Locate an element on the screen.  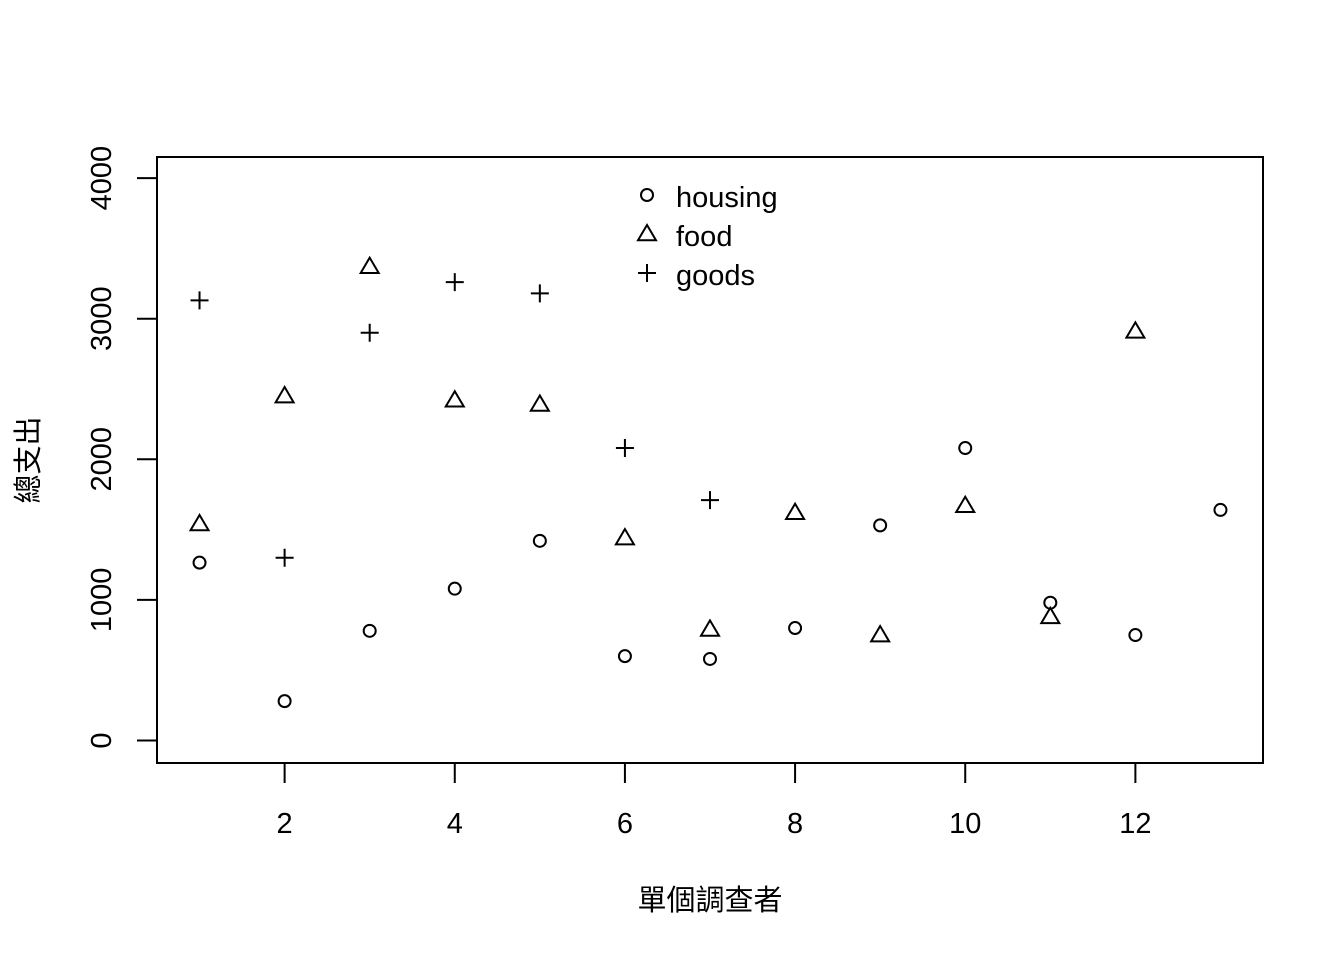
legend: housing food goods is located at coordinates (707, 237).